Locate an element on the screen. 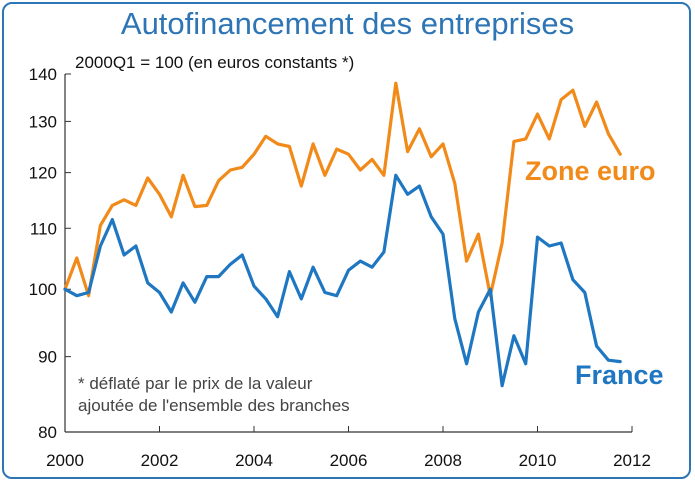  y-tick-label: 130 is located at coordinates (43, 121).